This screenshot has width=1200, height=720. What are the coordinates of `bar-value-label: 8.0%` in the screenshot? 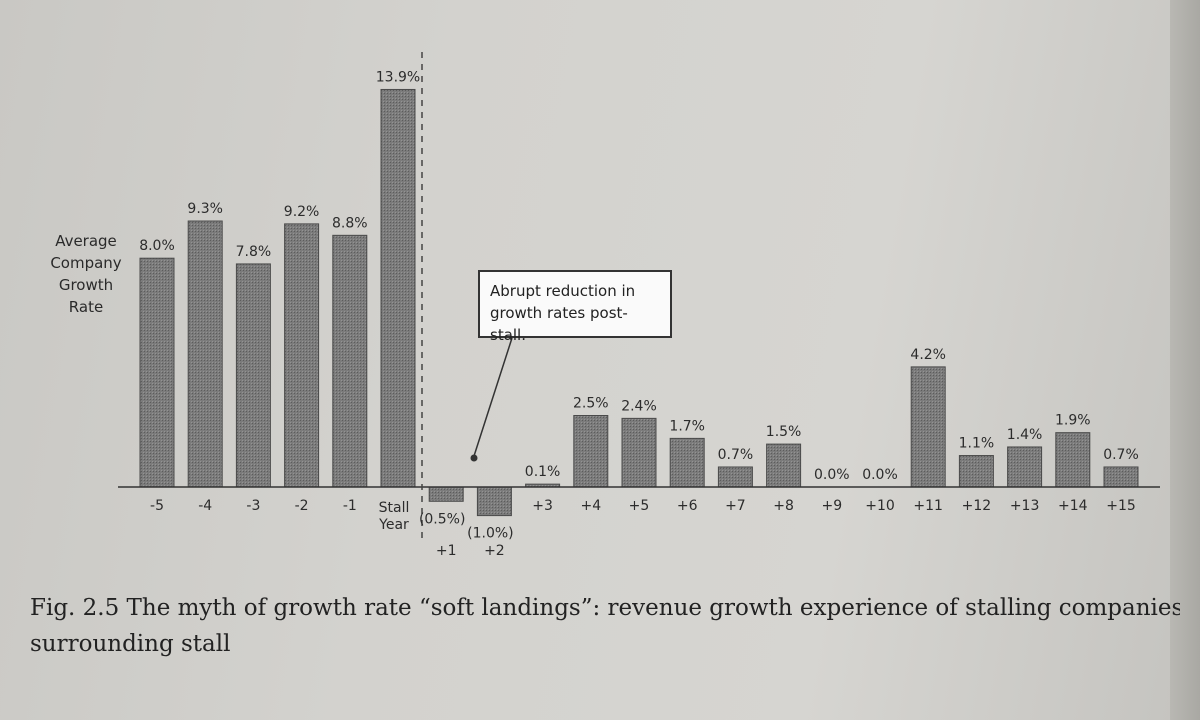 It's located at (157, 246).